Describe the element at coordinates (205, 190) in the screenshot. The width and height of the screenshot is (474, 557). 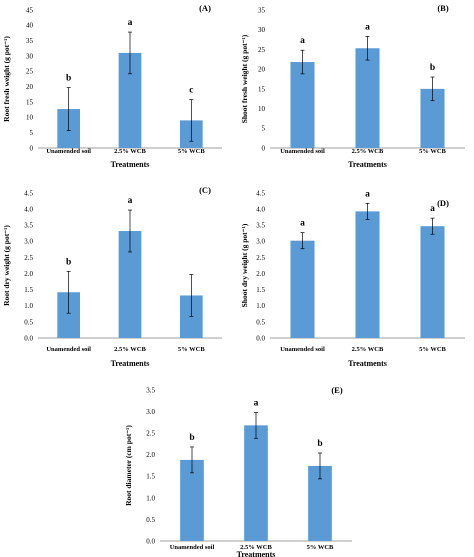
I see `panel-label: (C)` at that location.